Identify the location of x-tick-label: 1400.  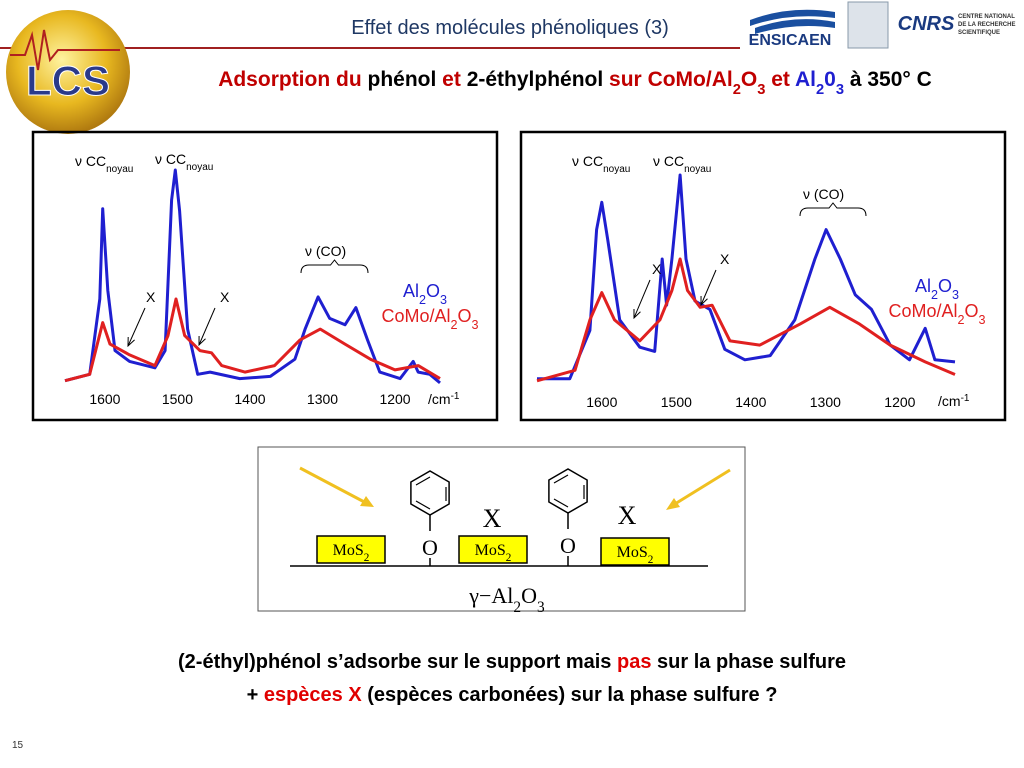
(750, 402).